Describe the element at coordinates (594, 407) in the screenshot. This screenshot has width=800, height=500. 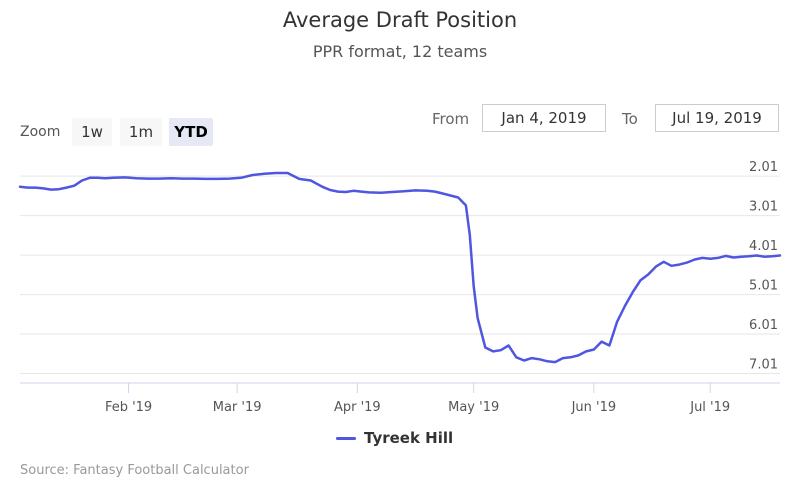
I see `x-tick-label: Jun '19` at that location.